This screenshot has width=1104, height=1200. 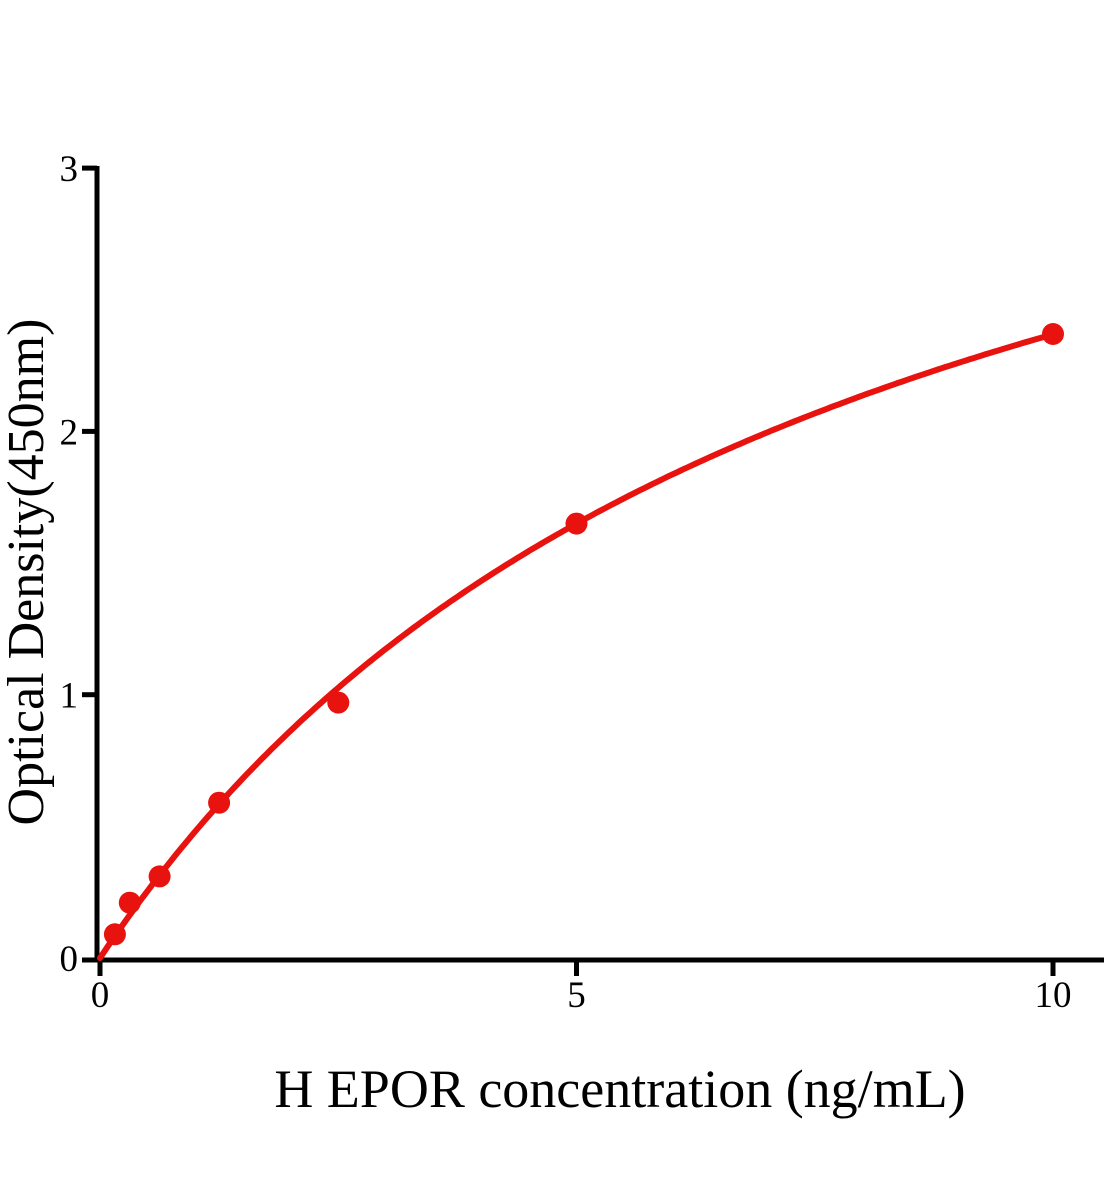 I want to click on y-tick-label: 1, so click(x=69, y=696).